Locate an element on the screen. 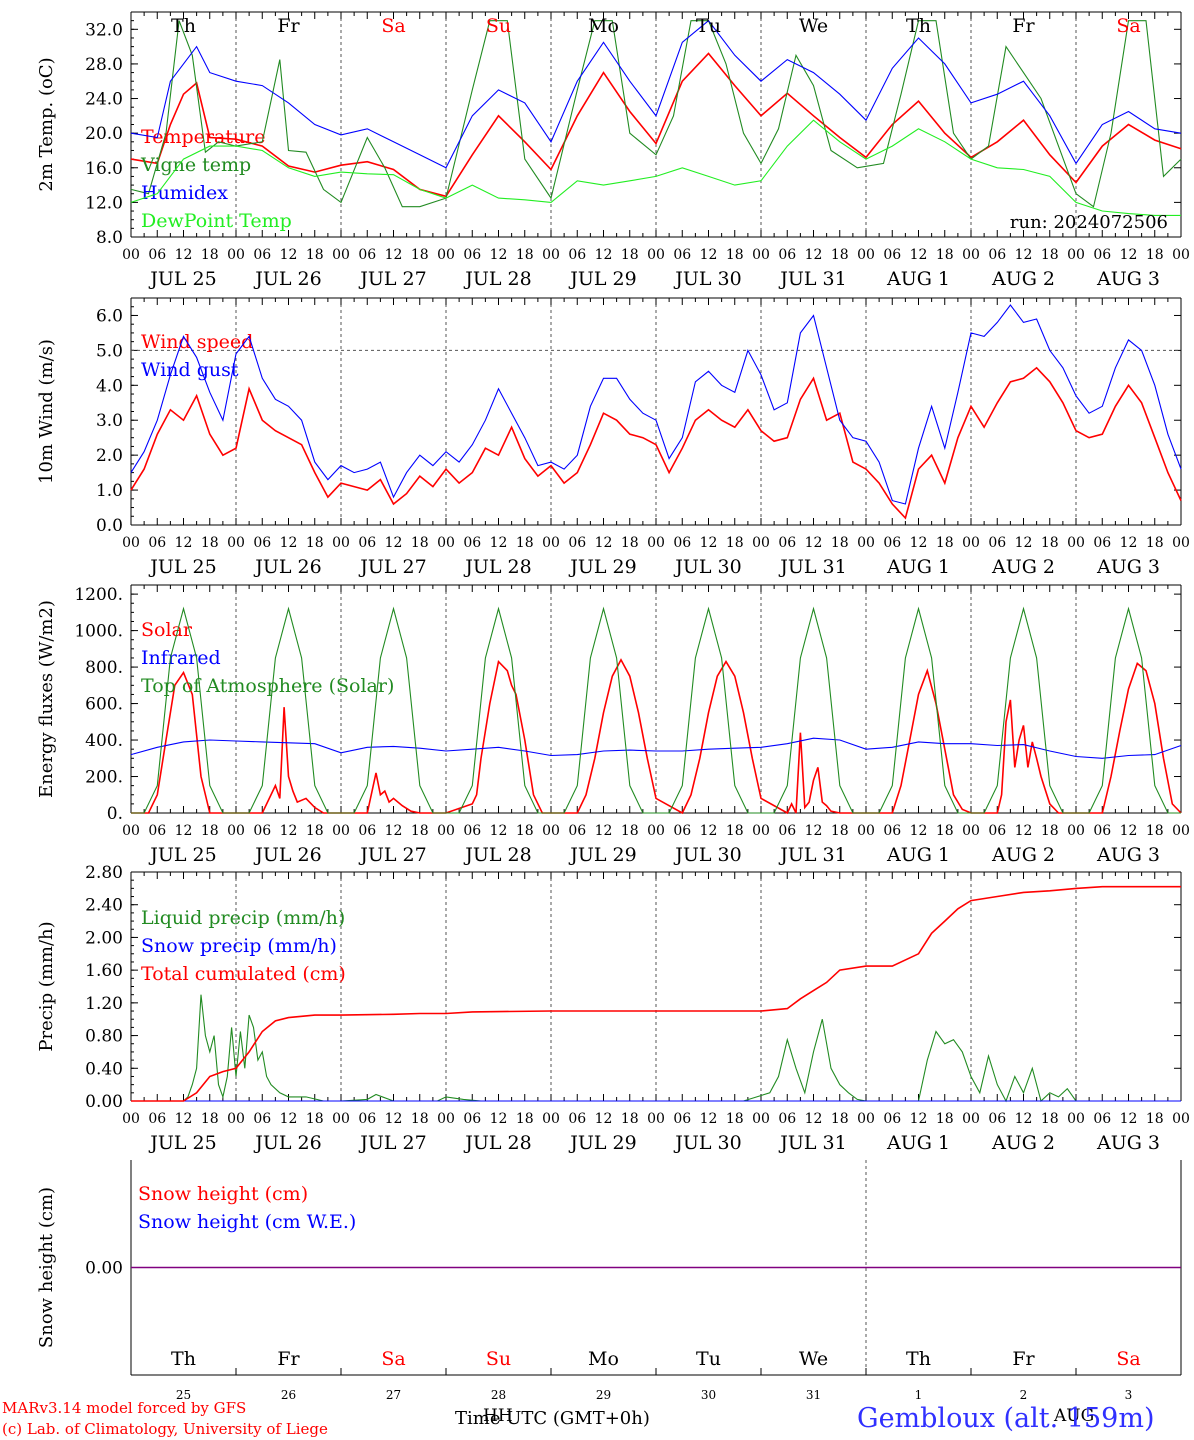 The height and width of the screenshot is (1440, 1194). day-name-label: Sa is located at coordinates (393, 1359).